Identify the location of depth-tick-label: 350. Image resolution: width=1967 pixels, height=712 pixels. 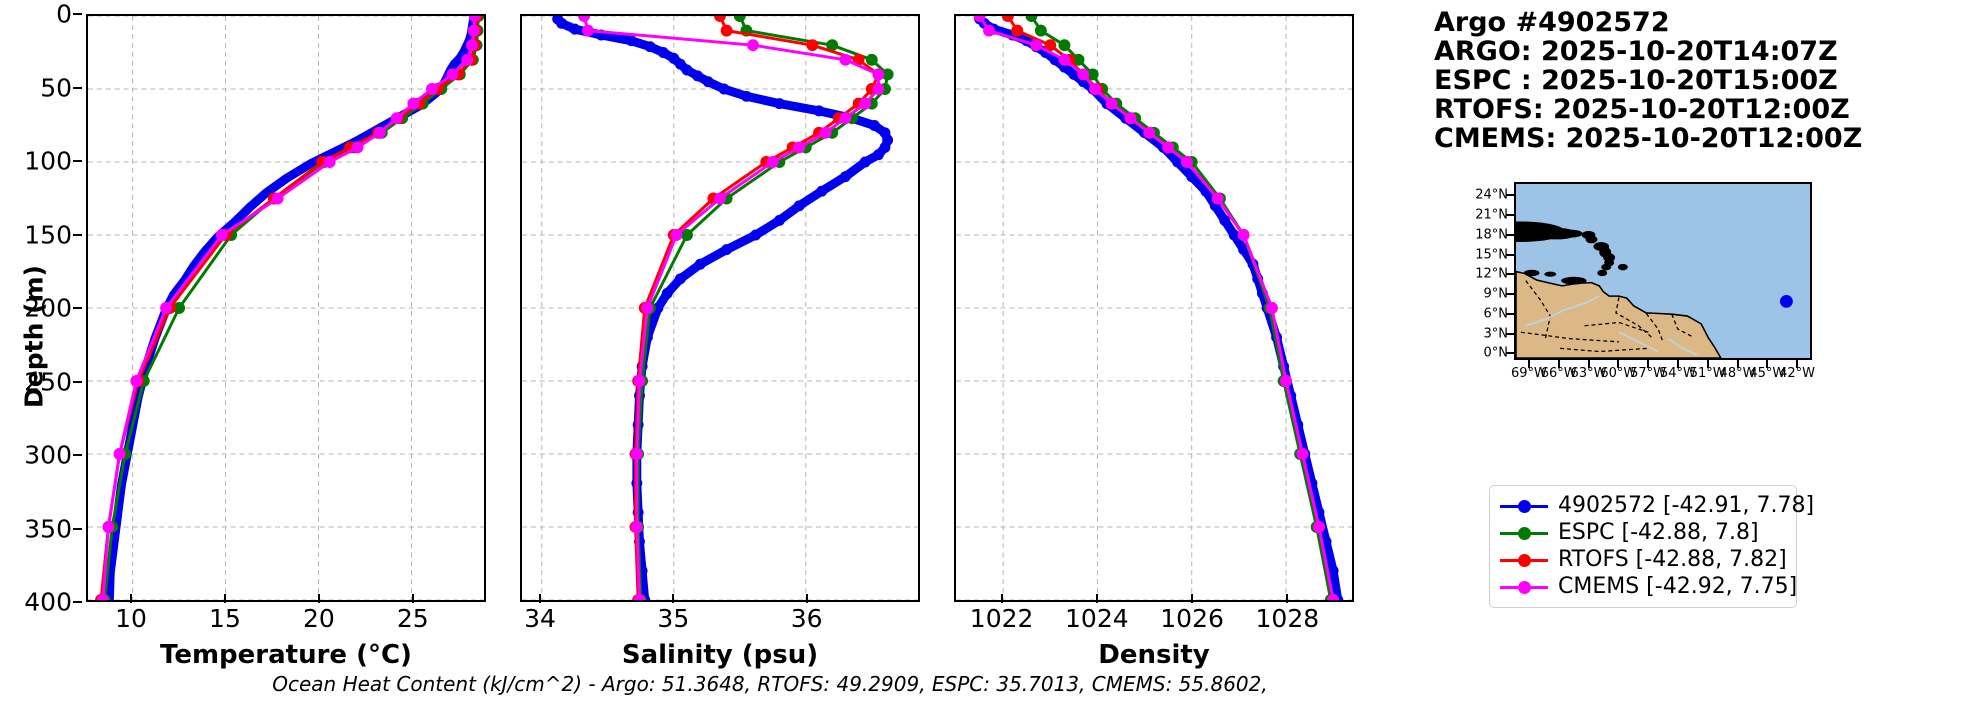
(48, 528).